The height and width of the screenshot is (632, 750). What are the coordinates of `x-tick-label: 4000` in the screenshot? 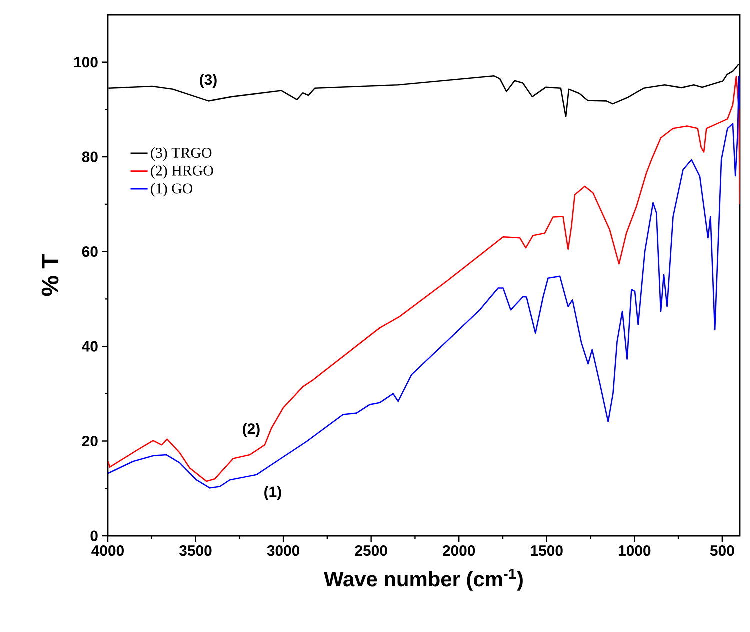 It's located at (108, 551).